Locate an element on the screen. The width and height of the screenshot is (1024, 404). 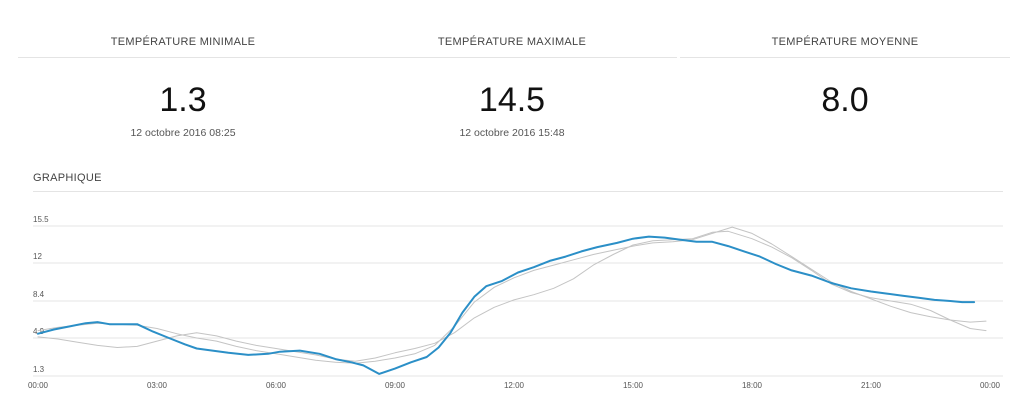
x-tick-label: 03:00 is located at coordinates (157, 385).